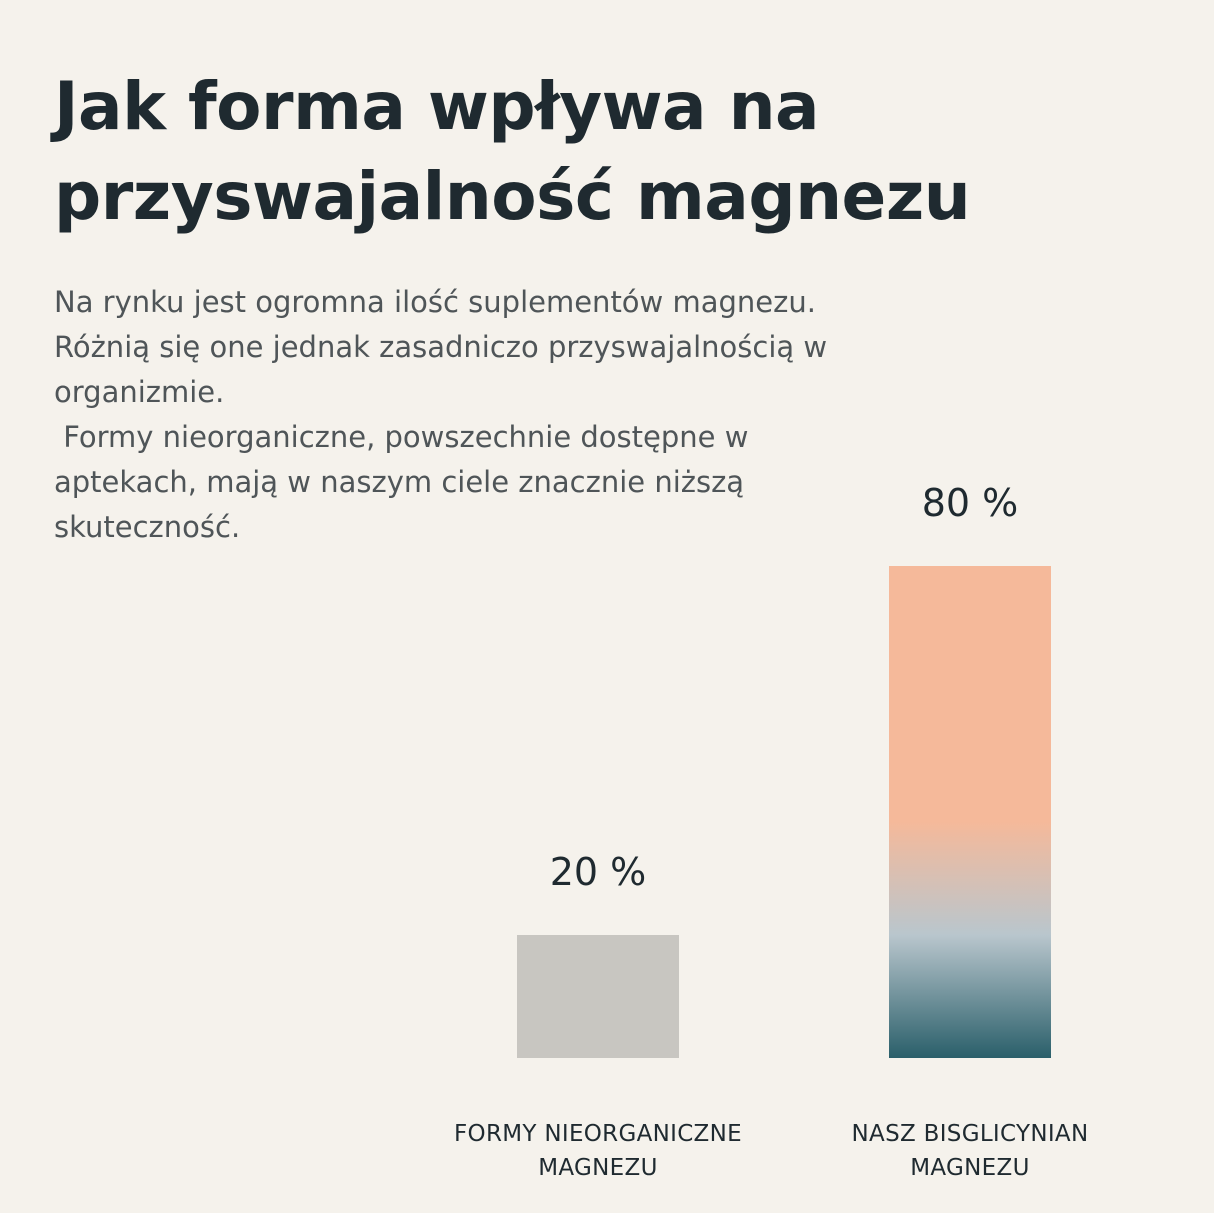 The width and height of the screenshot is (1214, 1213). What do you see at coordinates (139, 392) in the screenshot?
I see `description-line-3: organizmie.` at bounding box center [139, 392].